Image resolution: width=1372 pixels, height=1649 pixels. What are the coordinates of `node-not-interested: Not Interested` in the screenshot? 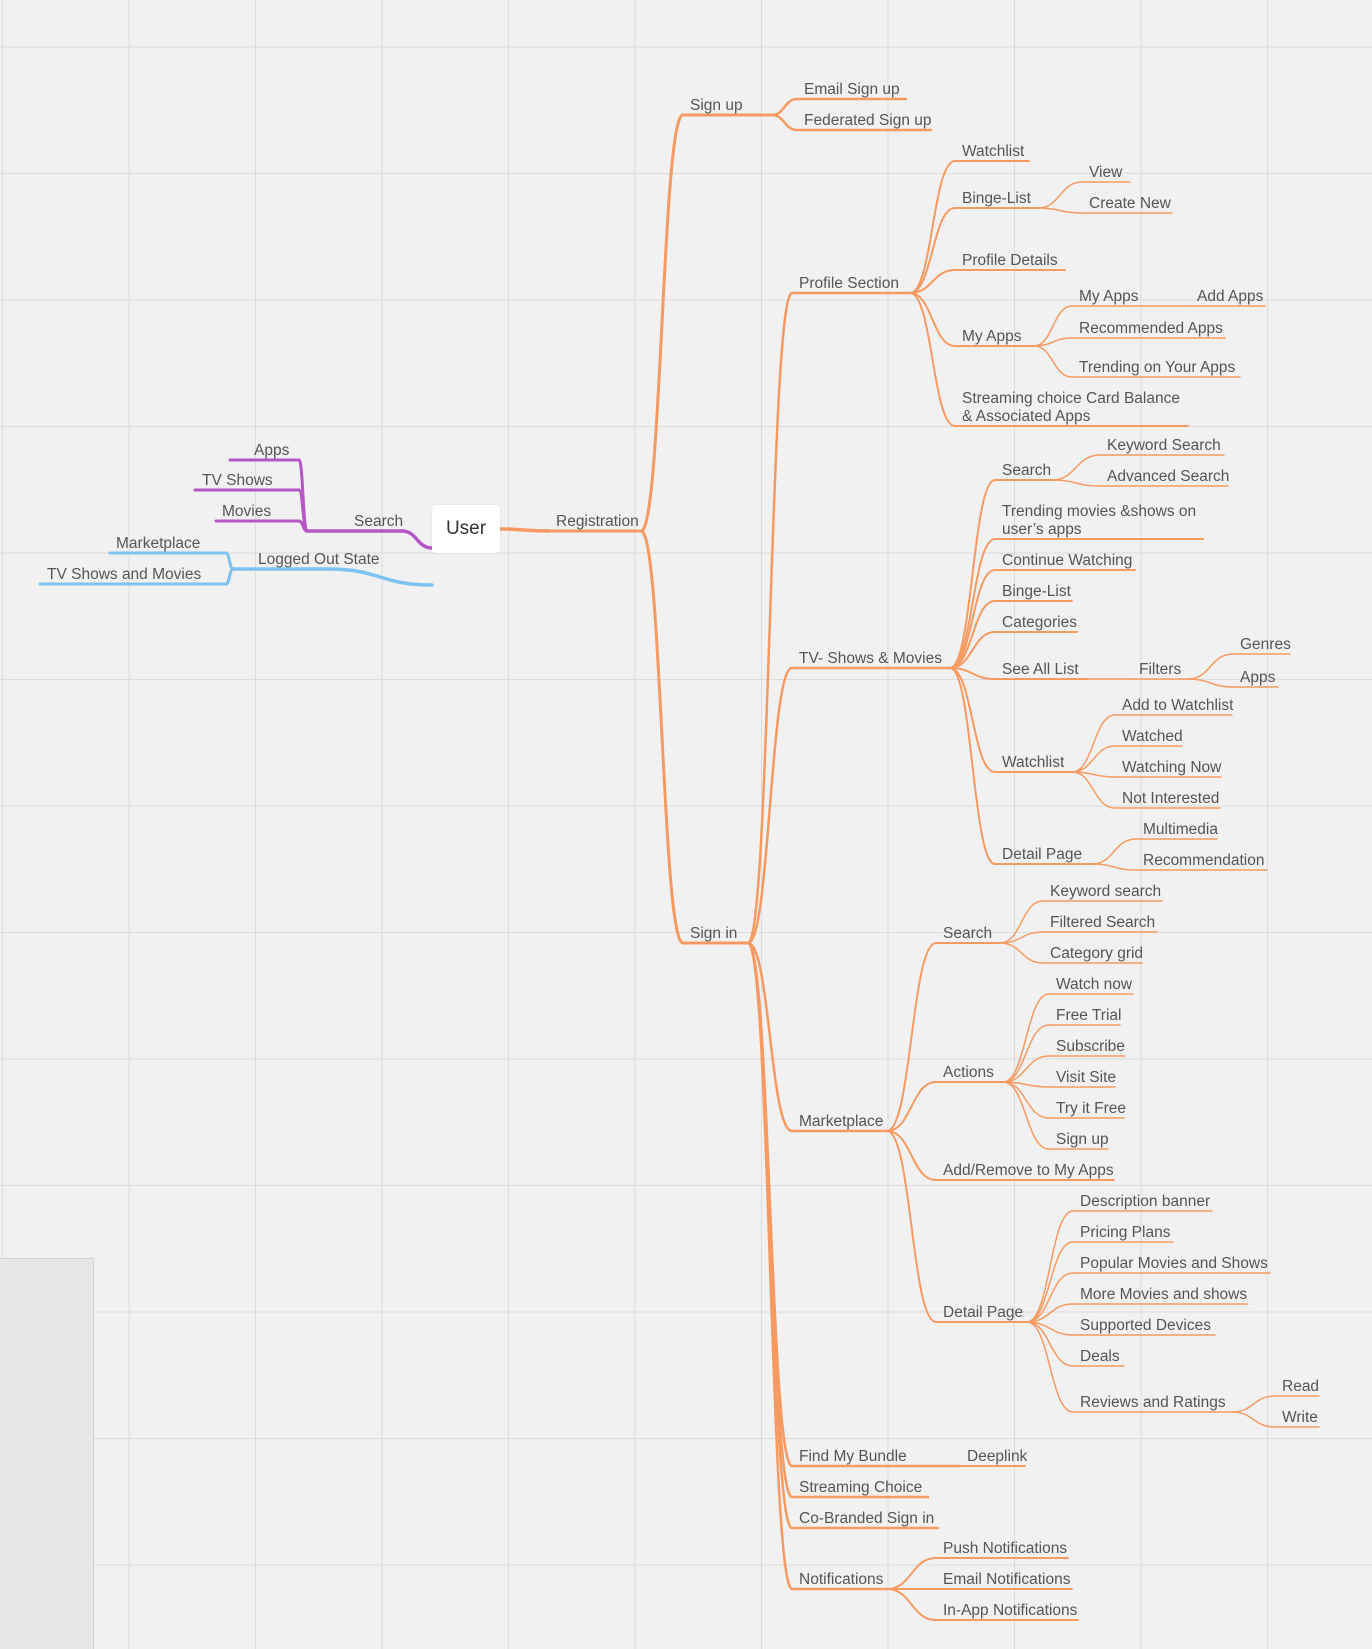 It's located at (1170, 798).